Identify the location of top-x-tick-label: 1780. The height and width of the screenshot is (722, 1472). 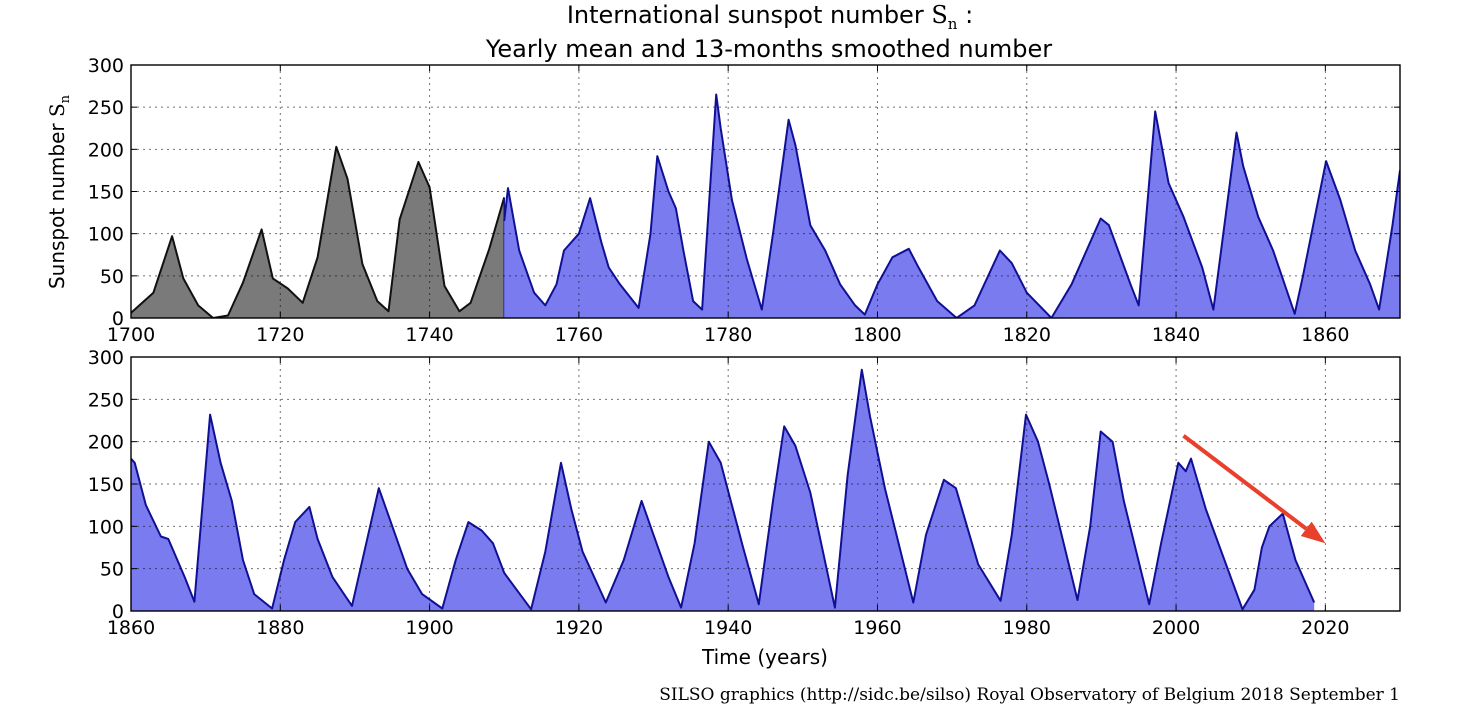
(728, 335).